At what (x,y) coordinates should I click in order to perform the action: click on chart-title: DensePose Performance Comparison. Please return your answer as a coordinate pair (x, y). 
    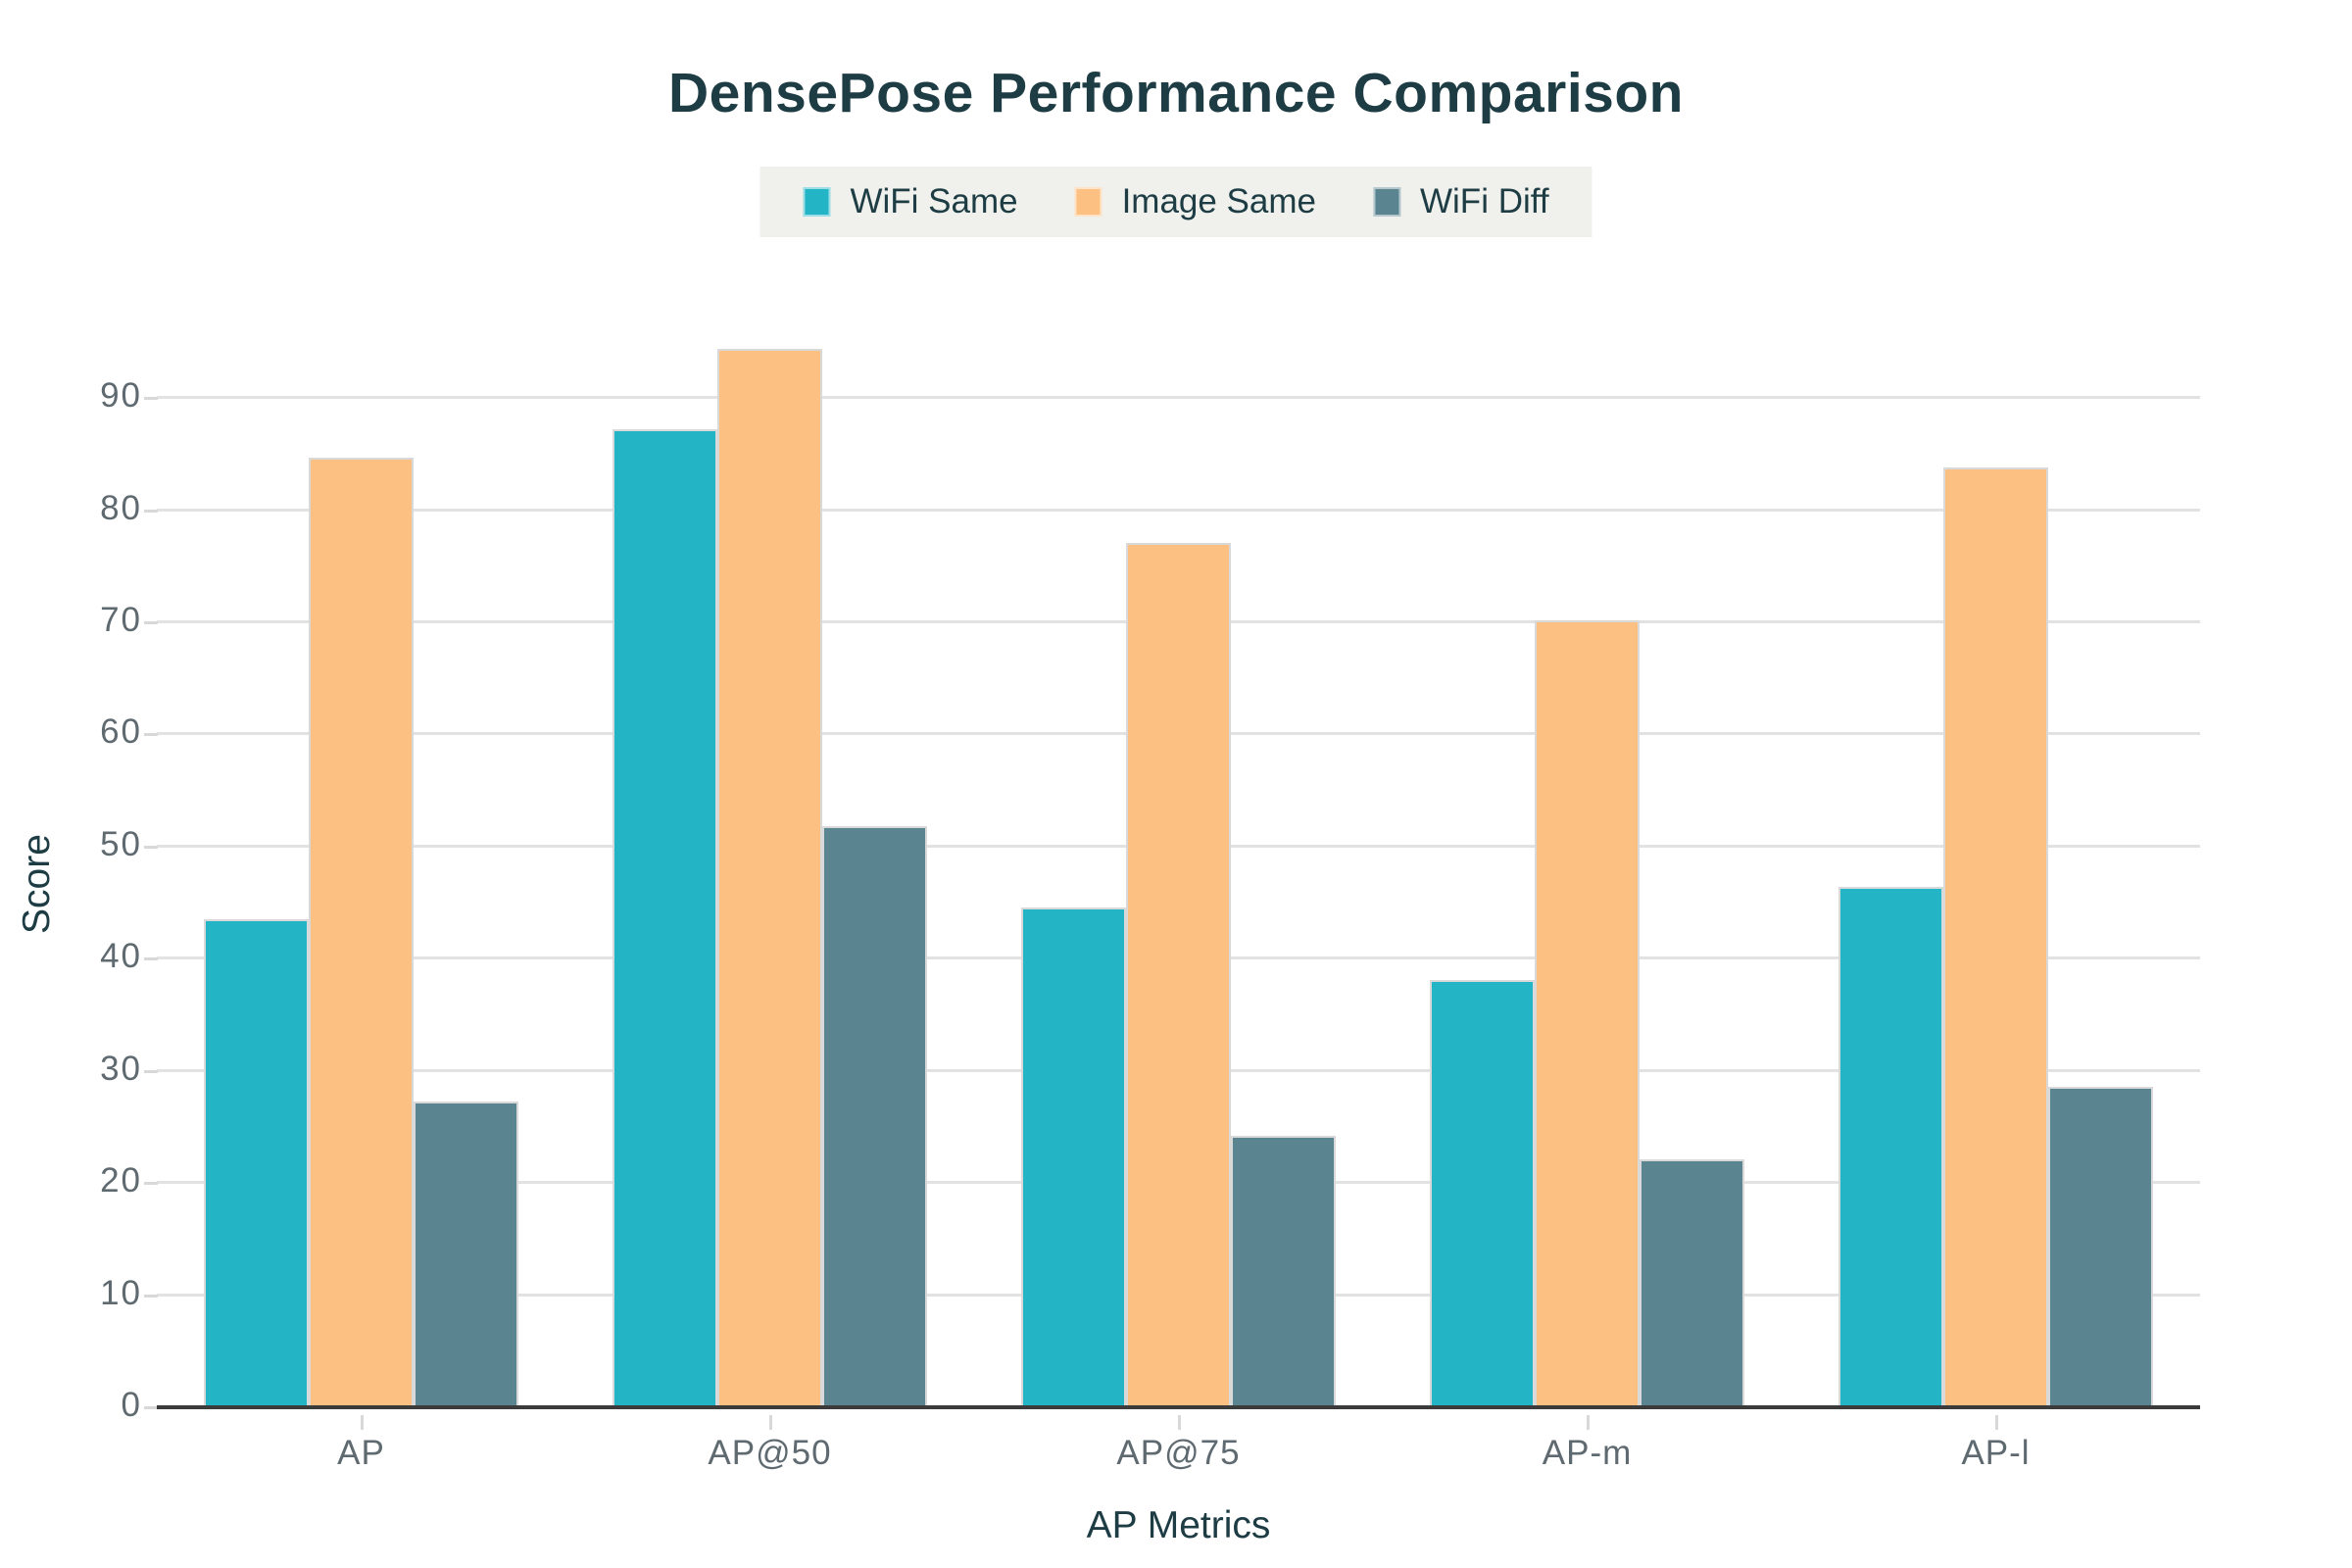
    Looking at the image, I should click on (1176, 93).